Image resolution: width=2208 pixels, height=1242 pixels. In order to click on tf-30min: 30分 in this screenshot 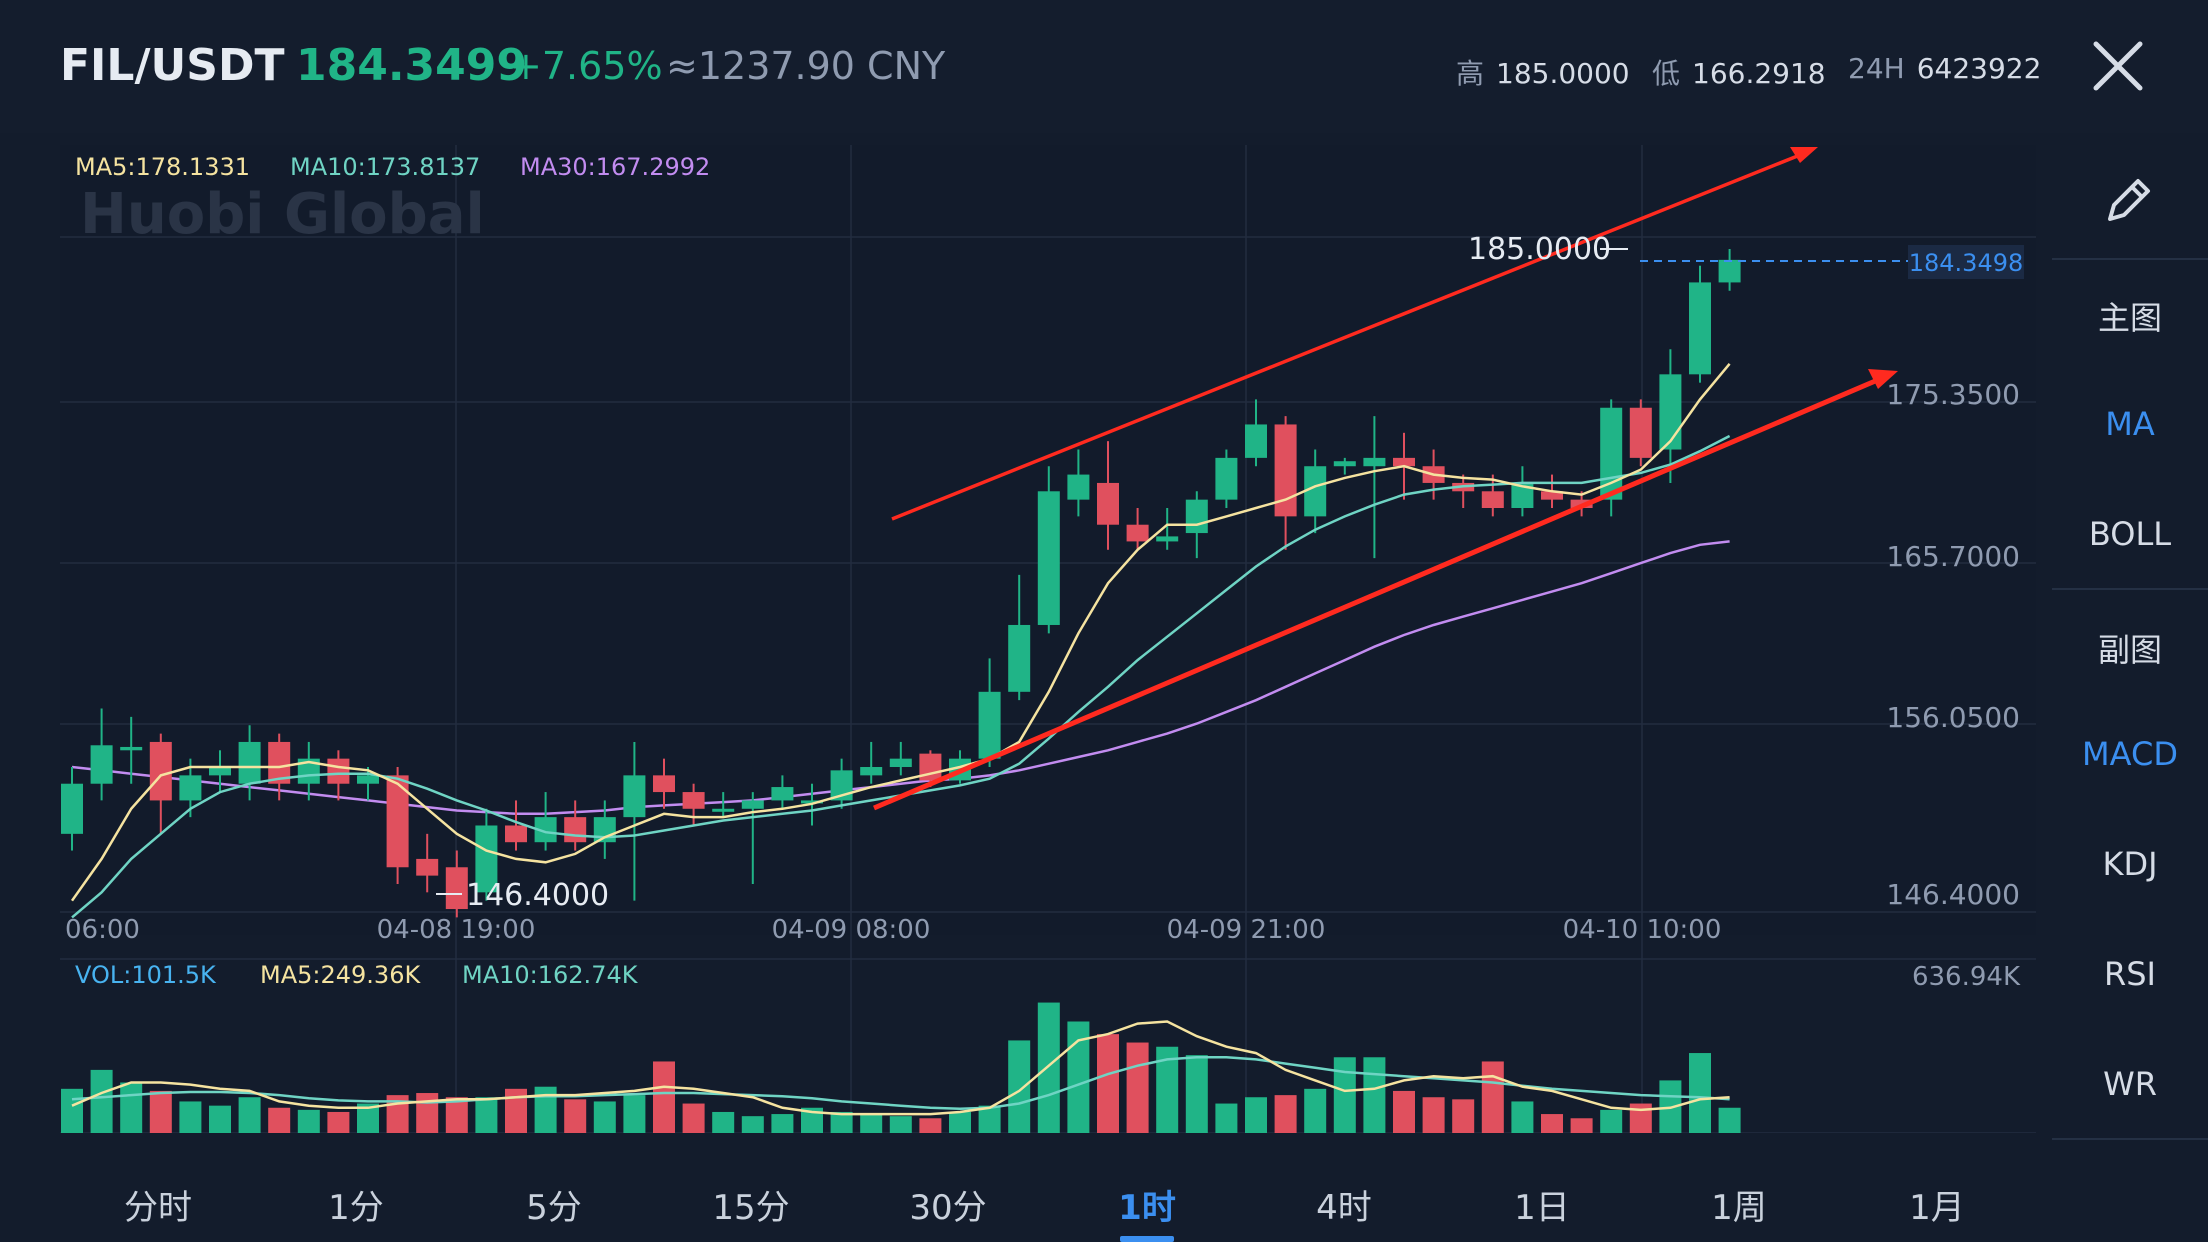, I will do `click(948, 1208)`.